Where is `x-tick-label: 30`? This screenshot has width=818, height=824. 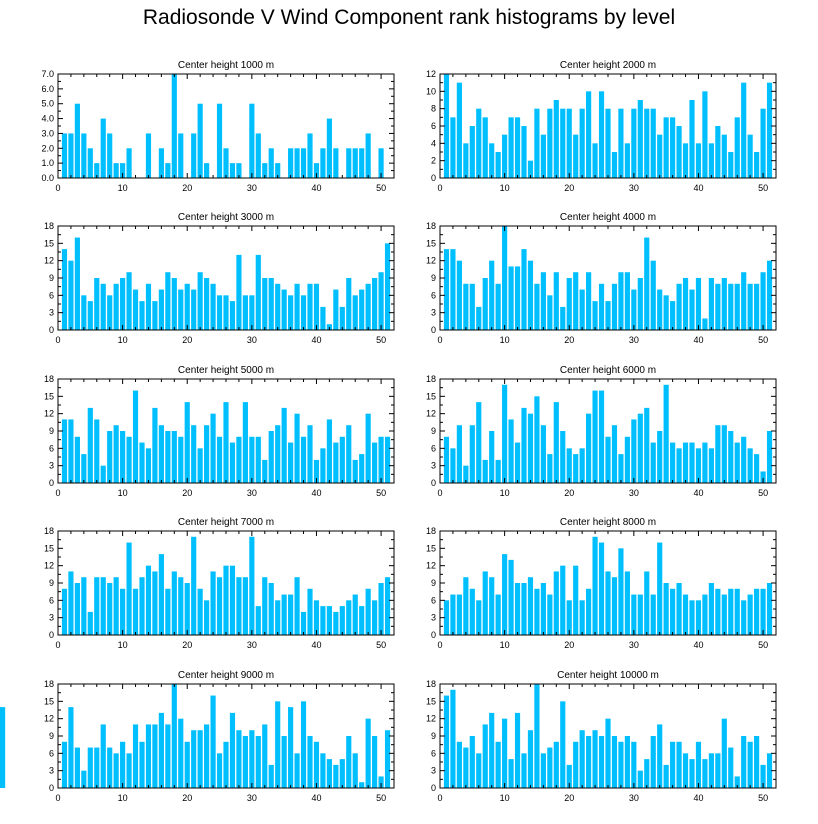
x-tick-label: 30 is located at coordinates (634, 340).